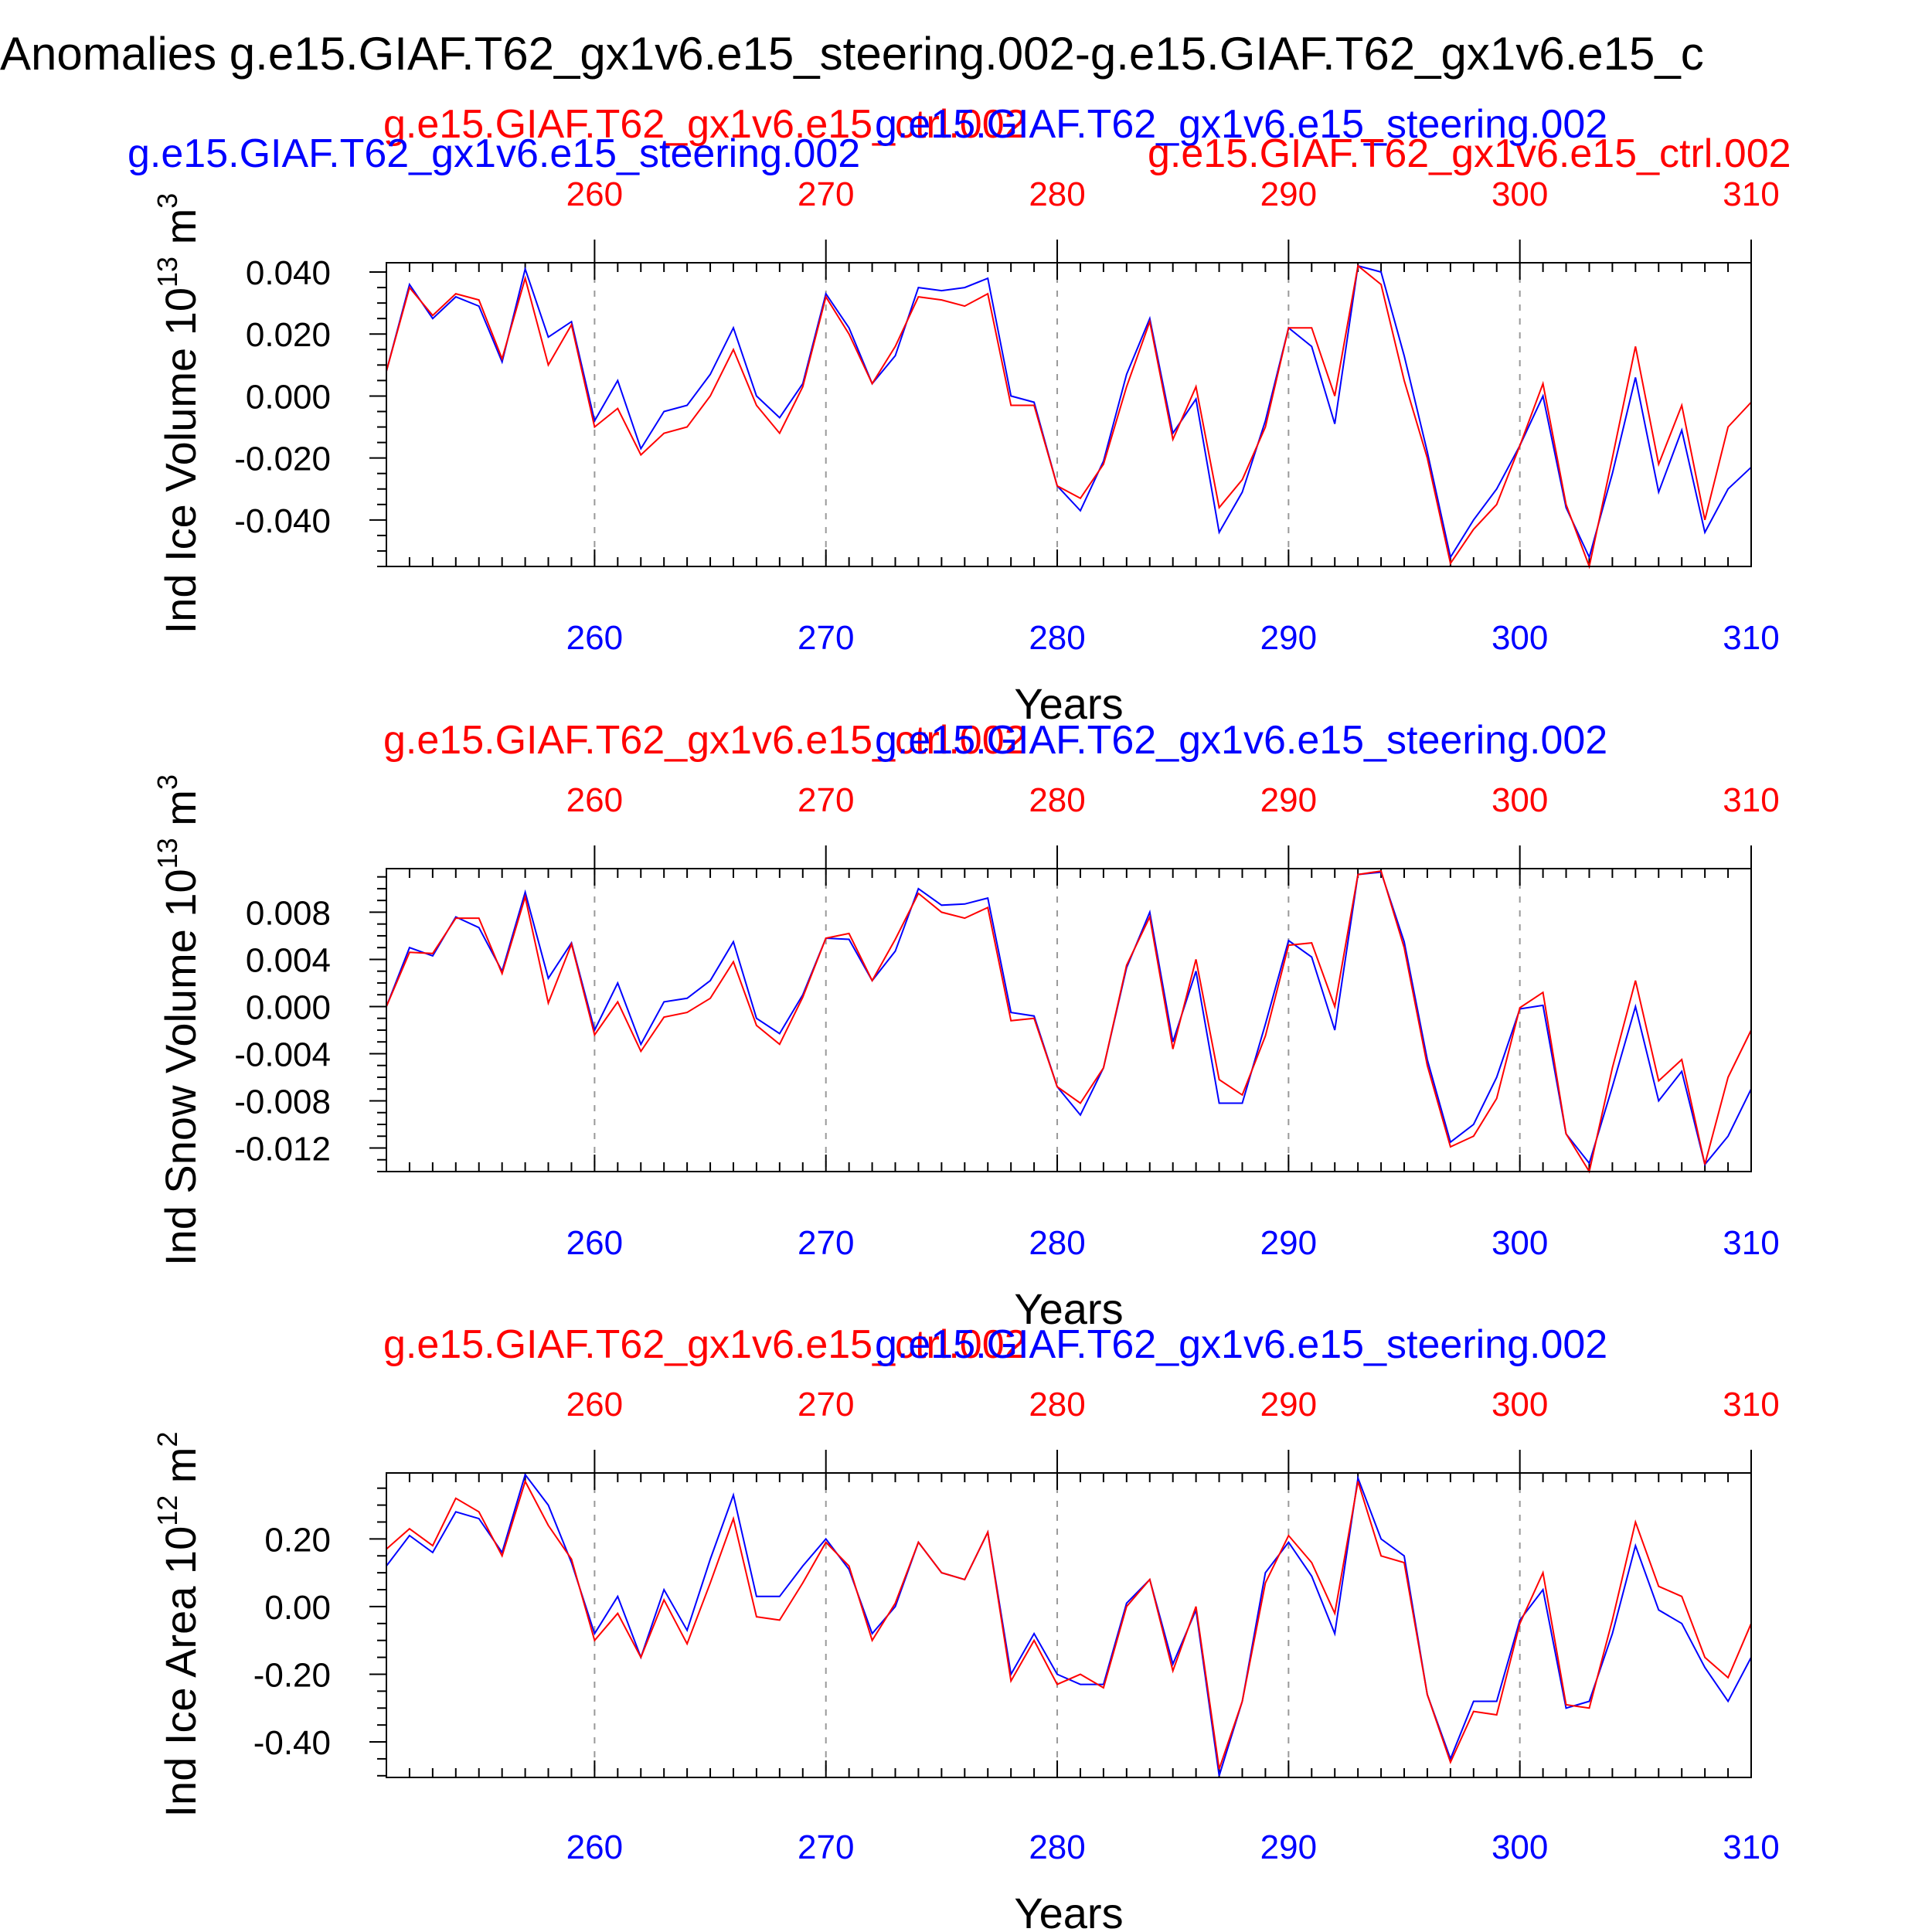 The width and height of the screenshot is (1932, 1932). I want to click on y-tick-label: -0.40, so click(292, 1743).